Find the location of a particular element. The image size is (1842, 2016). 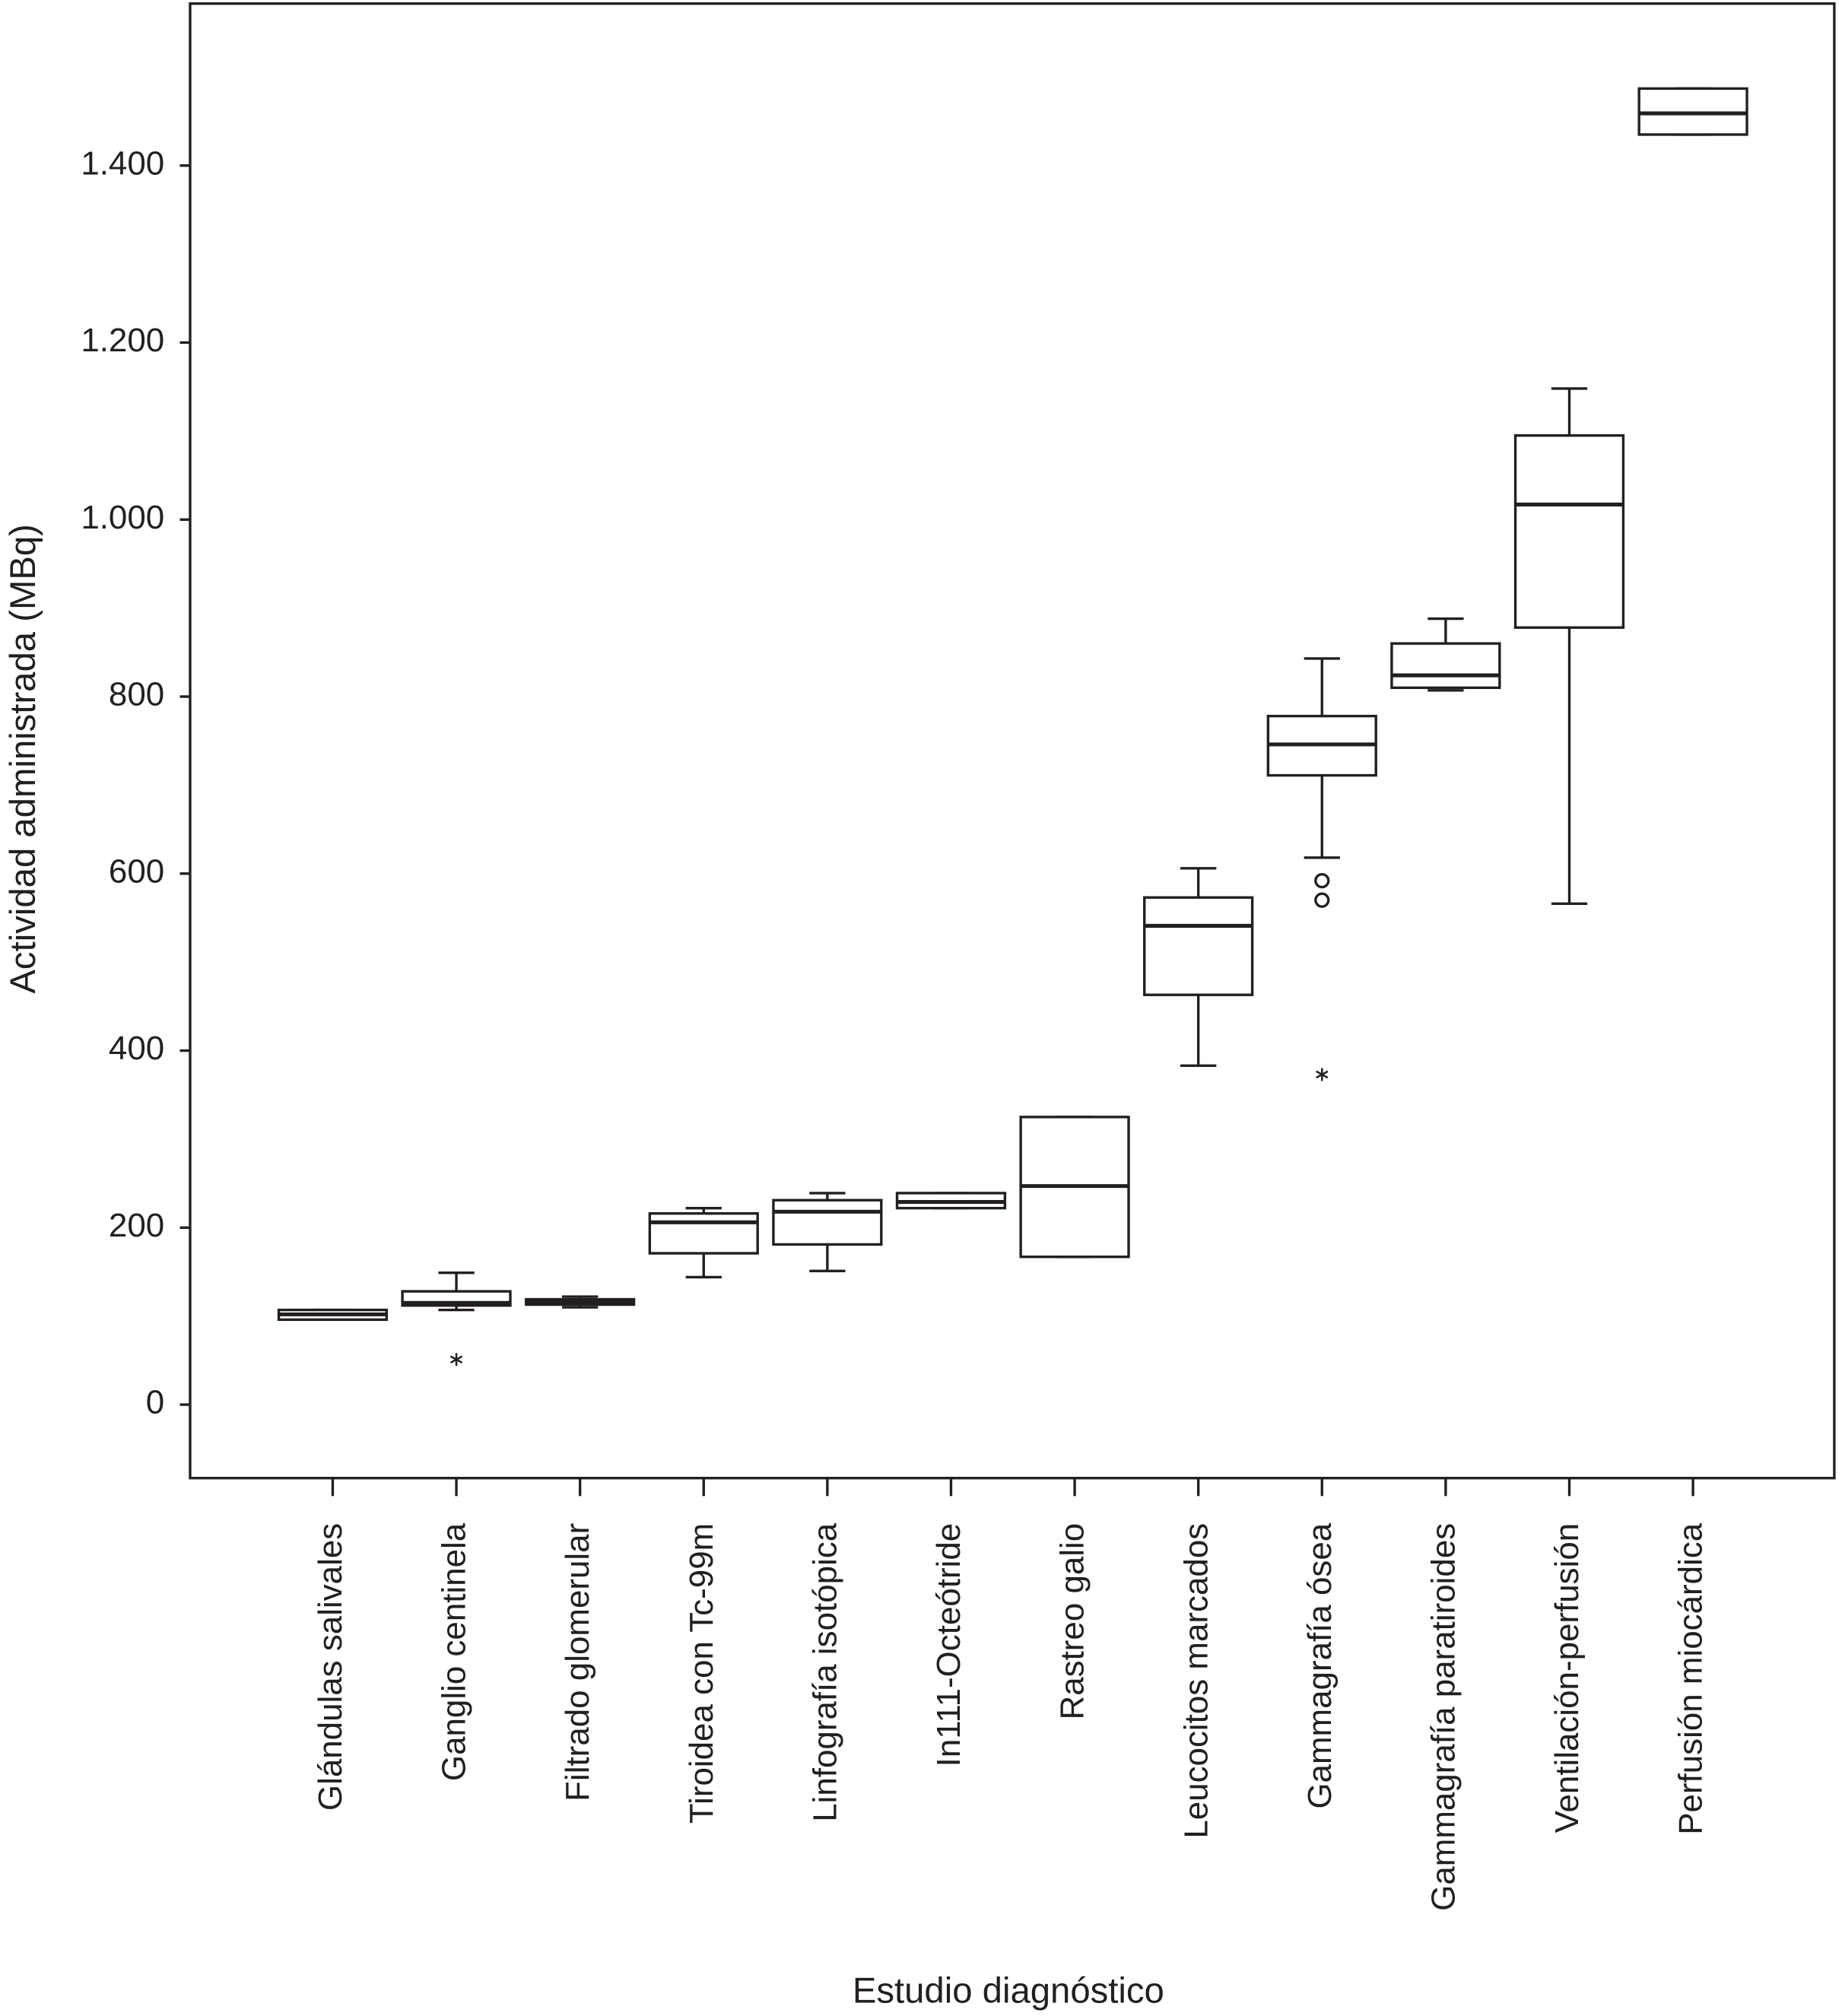

x-tick-label: Glándulas salivales is located at coordinates (330, 1667).